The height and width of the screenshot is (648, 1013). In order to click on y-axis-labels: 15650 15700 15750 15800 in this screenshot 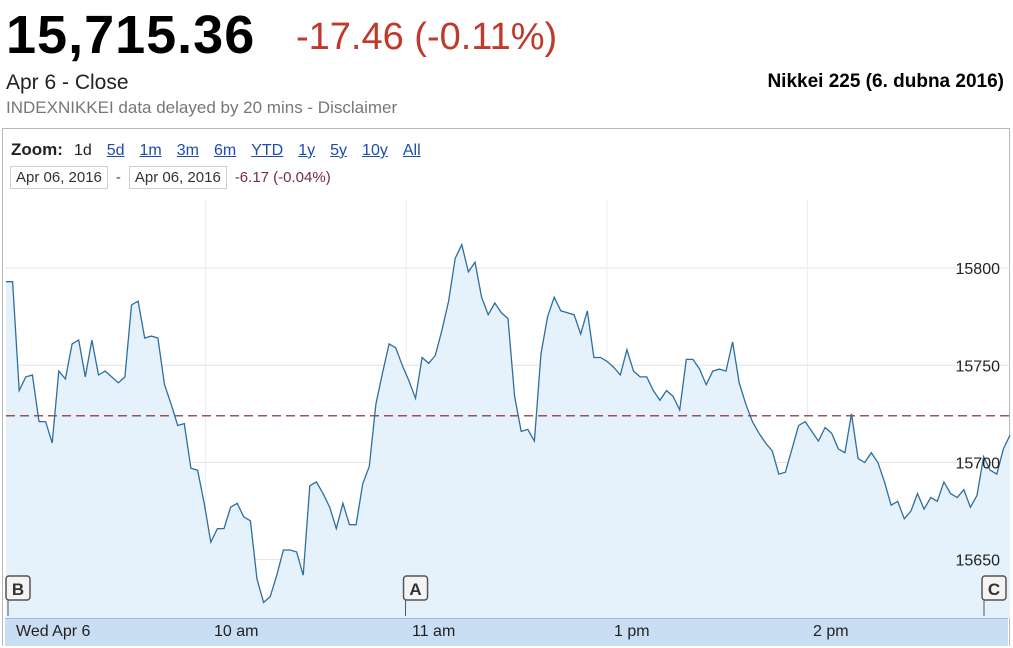, I will do `click(978, 415)`.